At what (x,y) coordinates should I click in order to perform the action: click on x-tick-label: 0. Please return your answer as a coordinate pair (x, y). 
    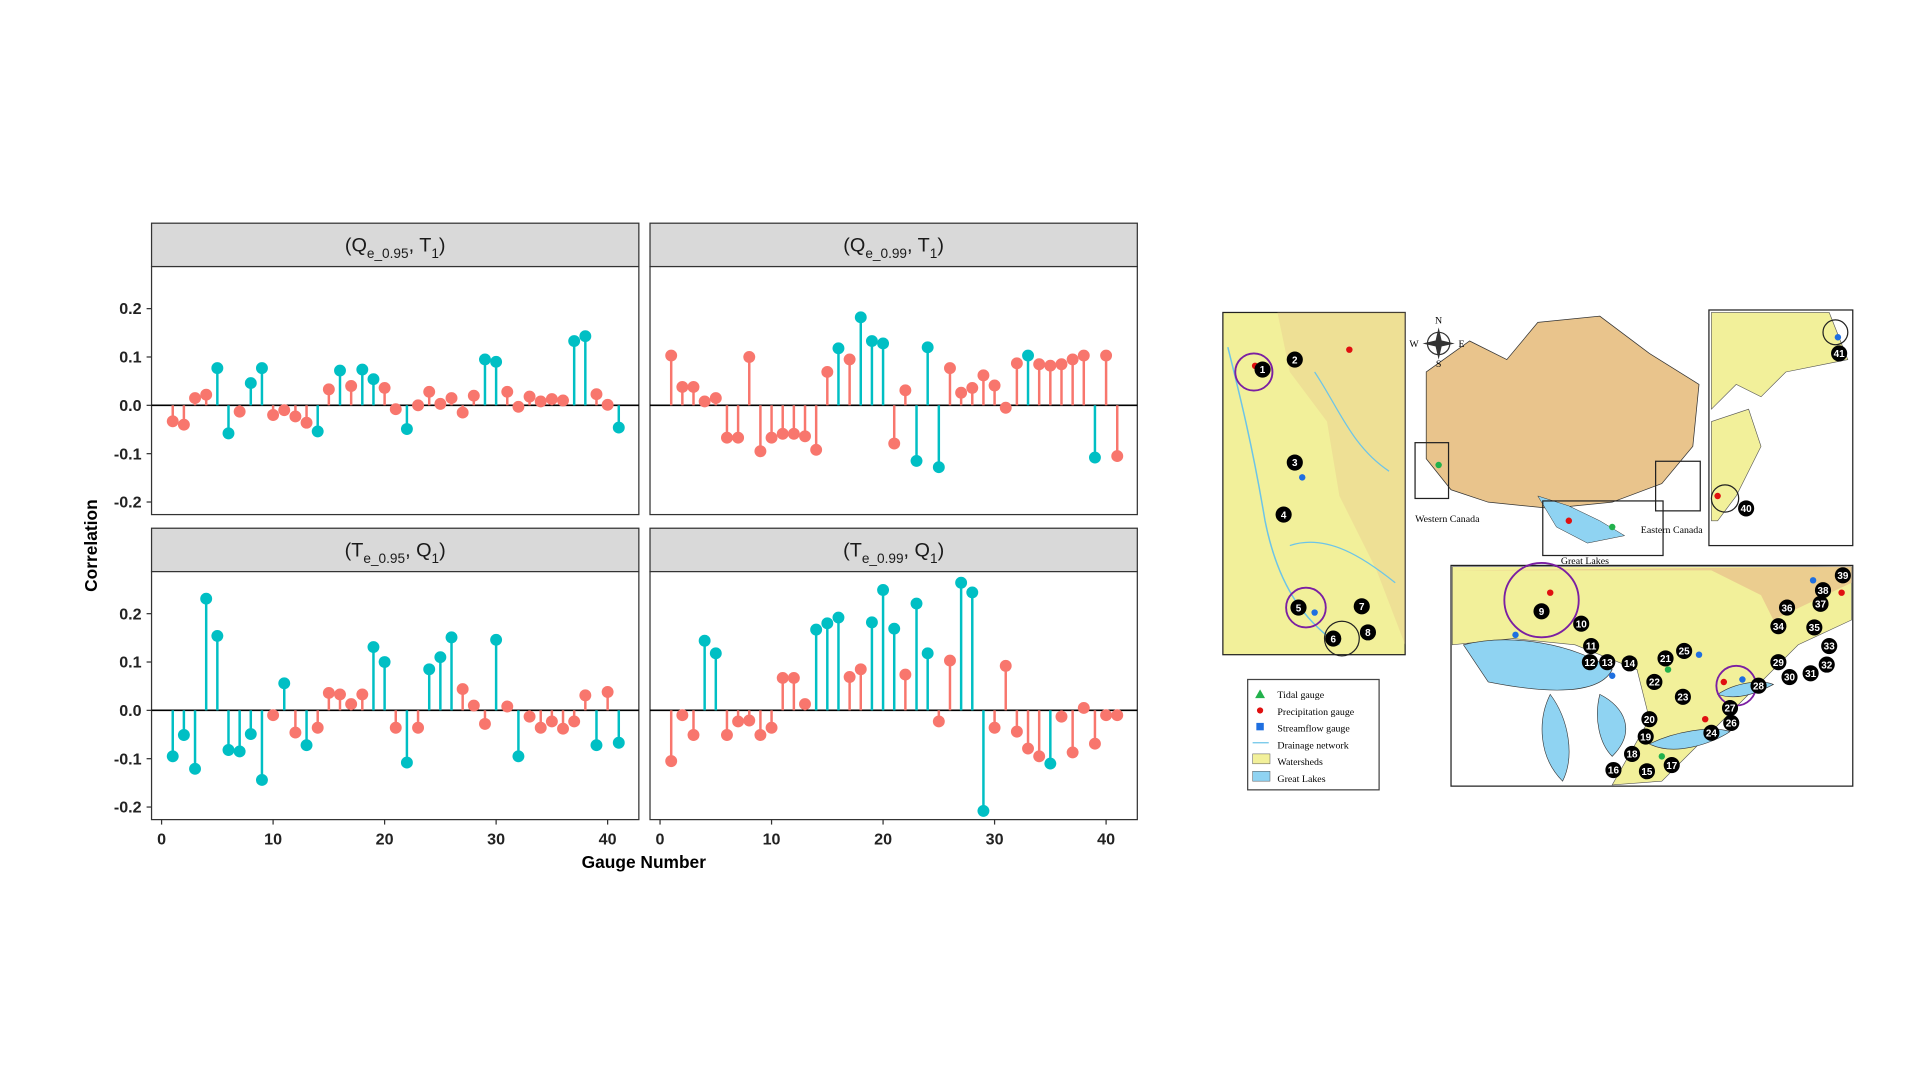
    Looking at the image, I should click on (660, 839).